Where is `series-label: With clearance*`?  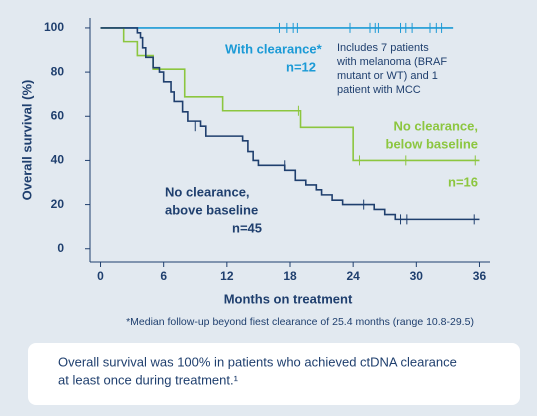
series-label: With clearance* is located at coordinates (274, 48).